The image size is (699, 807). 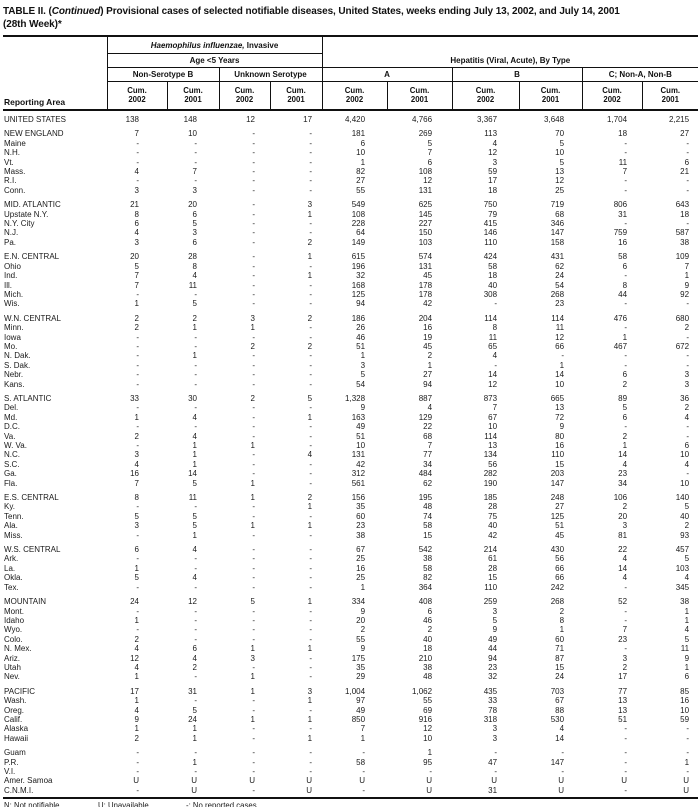 What do you see at coordinates (486, 792) in the screenshot?
I see `value-cell: 31` at bounding box center [486, 792].